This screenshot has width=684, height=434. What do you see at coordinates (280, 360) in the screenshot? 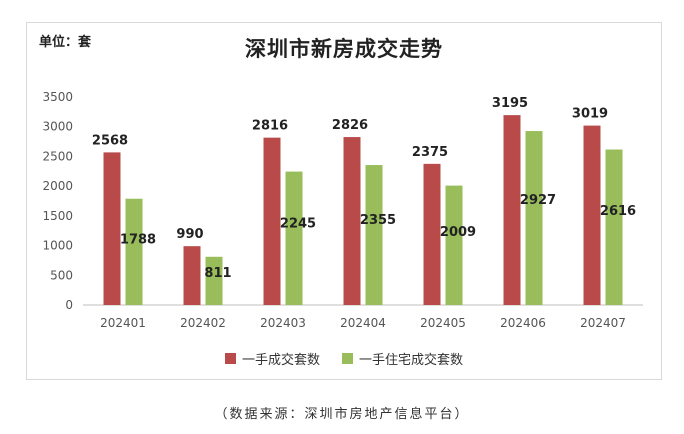
I see `legend-label-series1: 一手成交套数` at bounding box center [280, 360].